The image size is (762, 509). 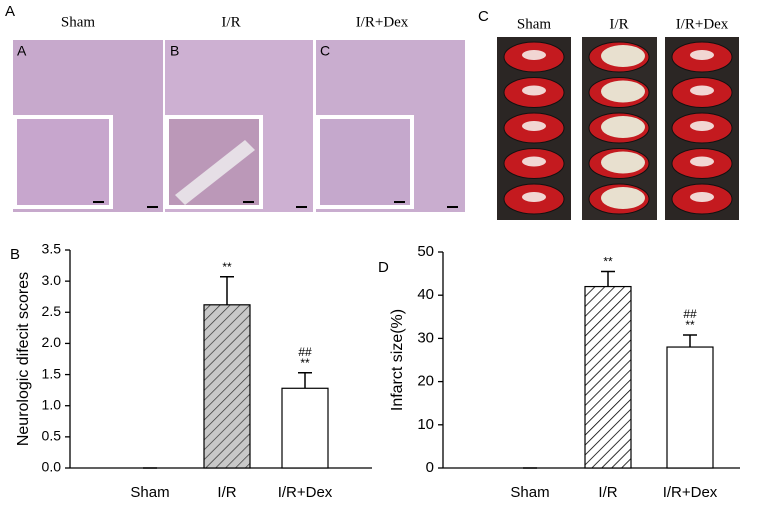 What do you see at coordinates (425, 294) in the screenshot?
I see `y-tick-label: 40` at bounding box center [425, 294].